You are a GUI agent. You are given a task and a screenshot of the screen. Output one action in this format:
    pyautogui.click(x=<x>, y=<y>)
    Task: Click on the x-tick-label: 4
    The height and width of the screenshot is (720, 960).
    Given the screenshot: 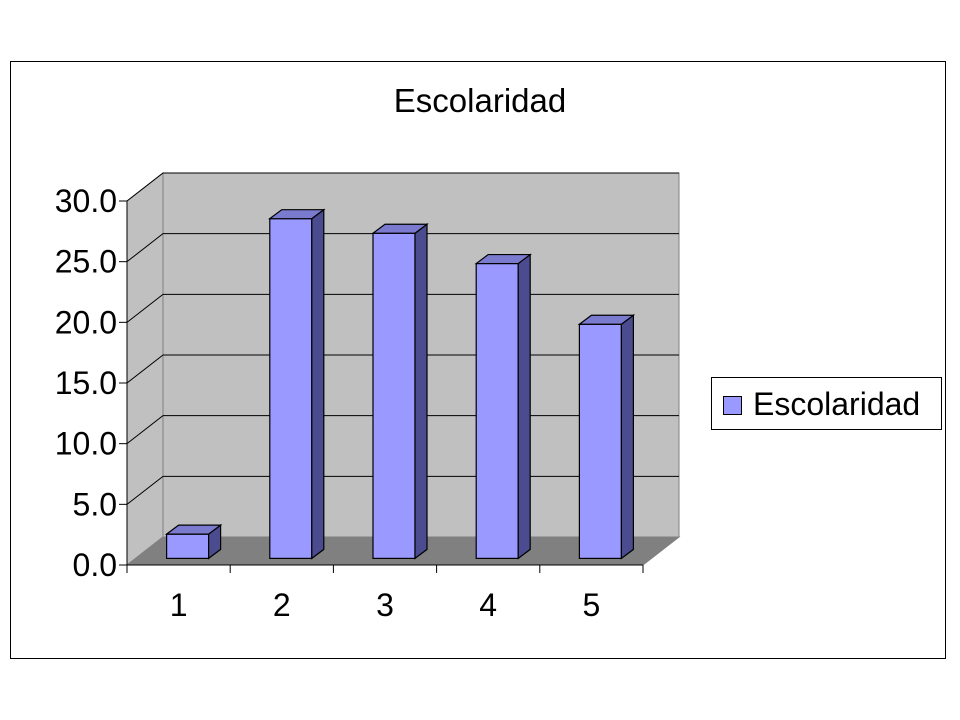 What is the action you would take?
    pyautogui.click(x=488, y=605)
    